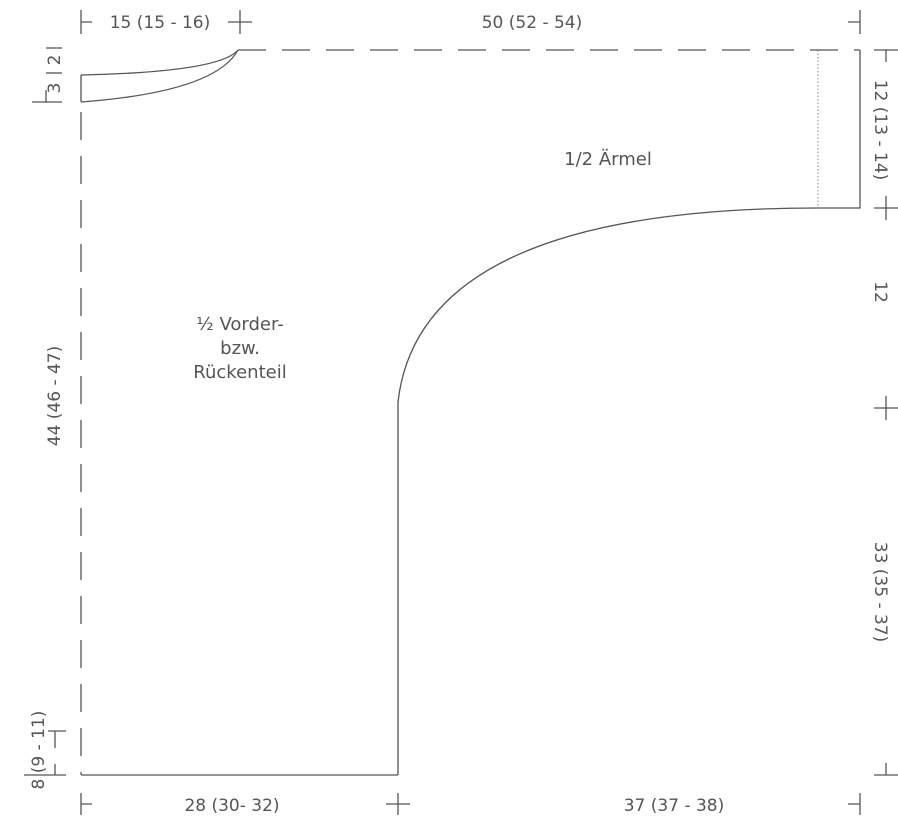 This screenshot has width=898, height=816. Describe the element at coordinates (532, 23) in the screenshot. I see `top-sleeve-dimension: 50 (52 - 54)` at that location.